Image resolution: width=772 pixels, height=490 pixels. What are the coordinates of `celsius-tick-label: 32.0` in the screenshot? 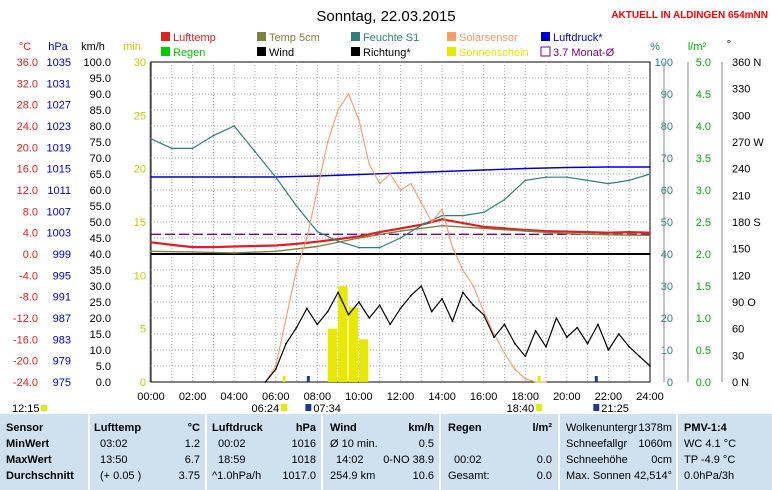 It's located at (27, 84).